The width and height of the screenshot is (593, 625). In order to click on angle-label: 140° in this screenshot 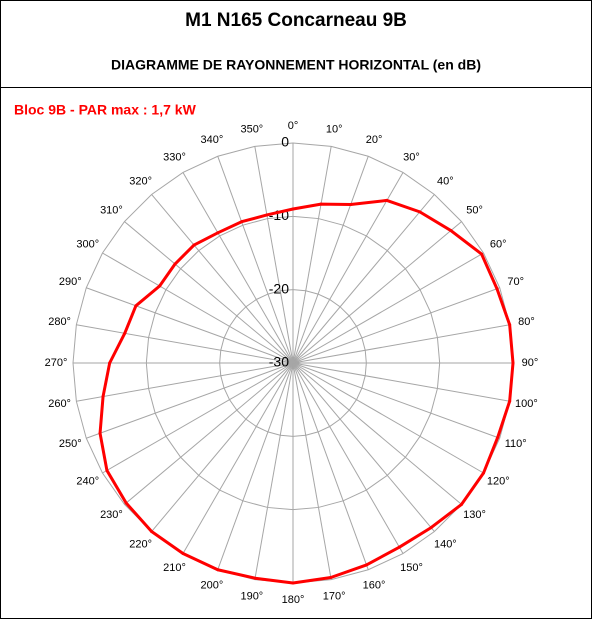, I will do `click(445, 544)`.